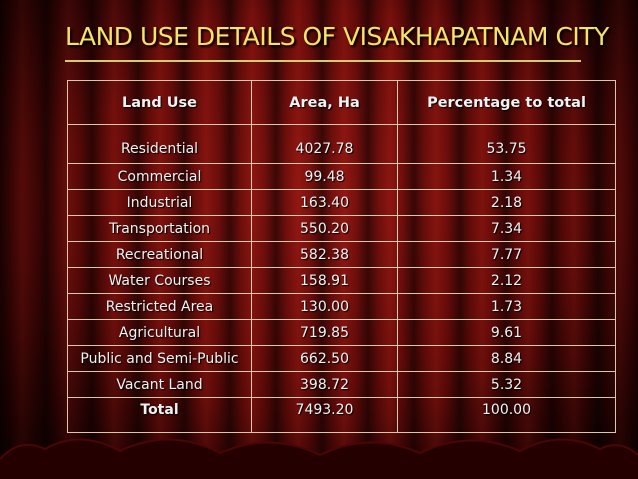 This screenshot has width=638, height=479. What do you see at coordinates (506, 176) in the screenshot?
I see `cell-percentage: 1.34` at bounding box center [506, 176].